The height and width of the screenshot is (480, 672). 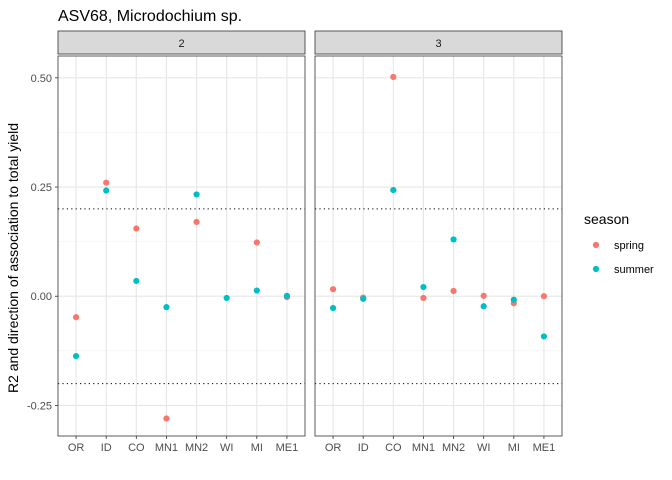 What do you see at coordinates (41, 79) in the screenshot?
I see `y-tick-label: 0.50` at bounding box center [41, 79].